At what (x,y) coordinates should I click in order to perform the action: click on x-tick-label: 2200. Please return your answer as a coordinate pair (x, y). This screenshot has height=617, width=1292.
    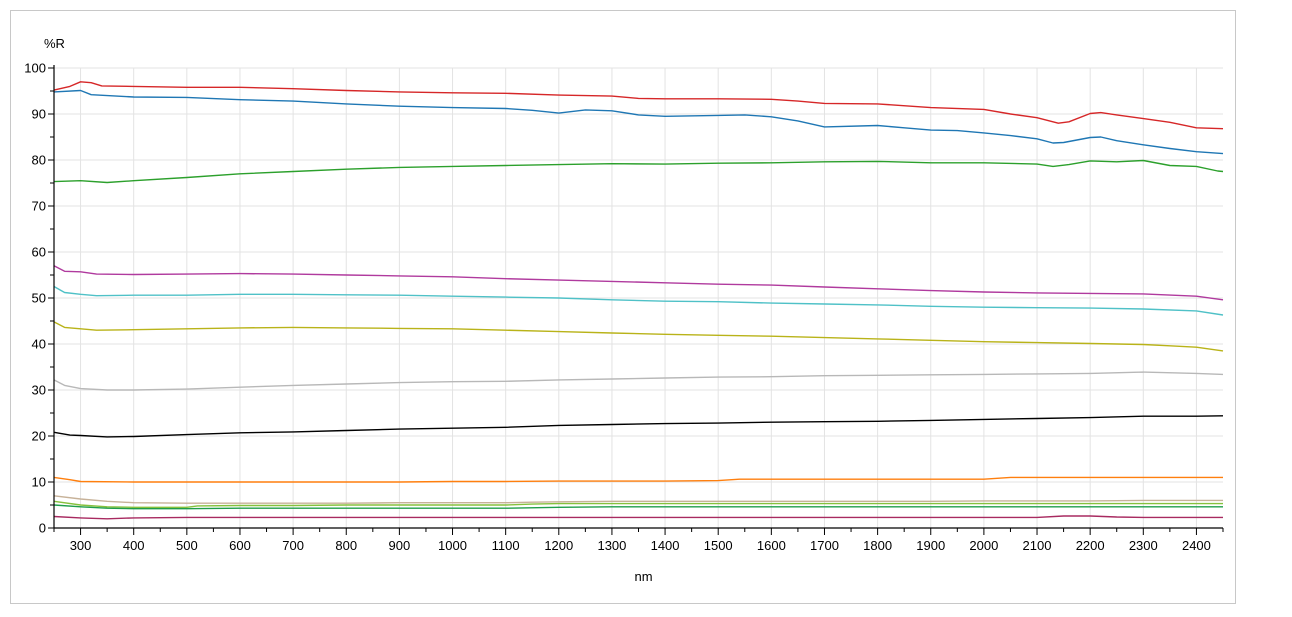
    Looking at the image, I should click on (1090, 545).